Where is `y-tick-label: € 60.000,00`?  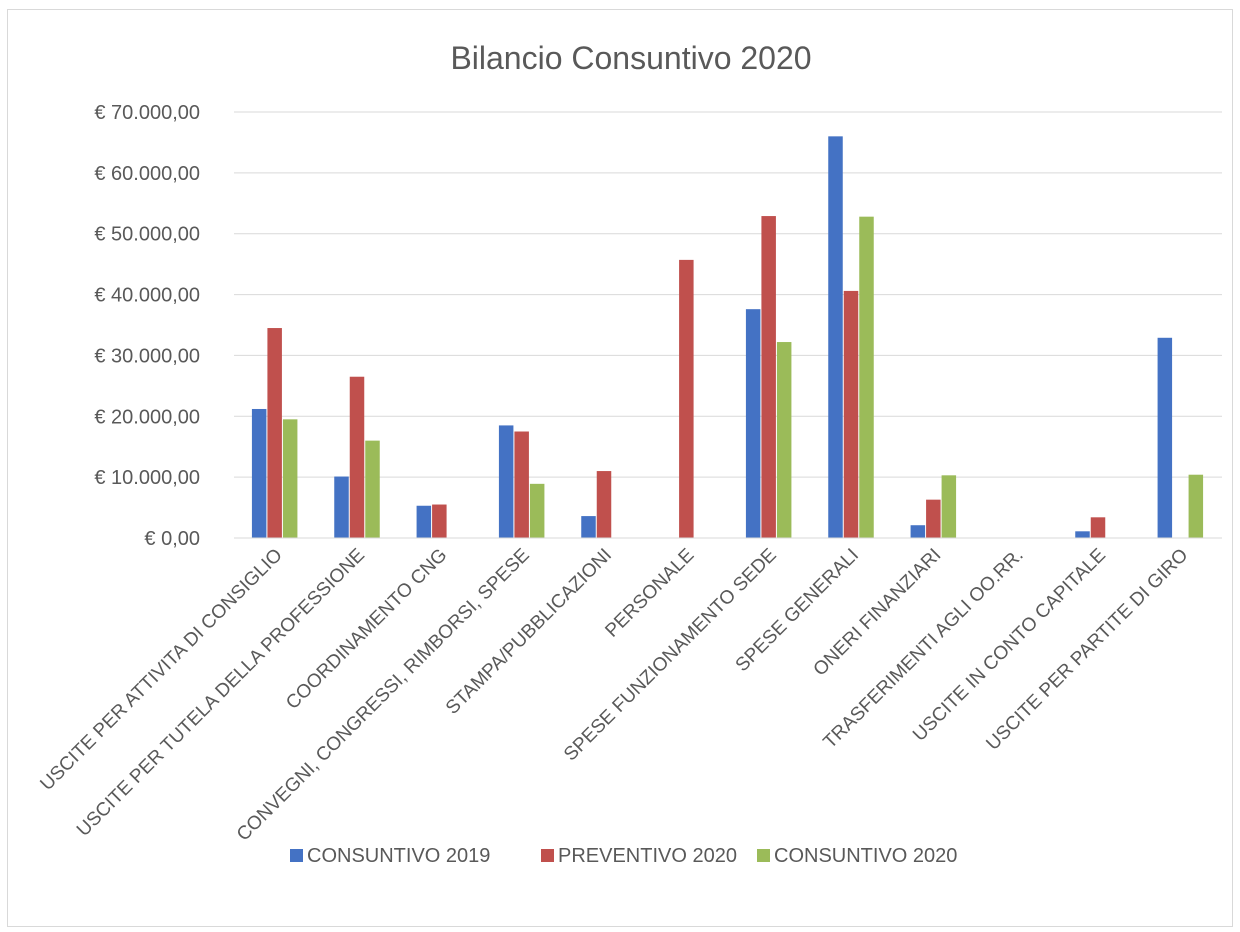
y-tick-label: € 60.000,00 is located at coordinates (147, 174).